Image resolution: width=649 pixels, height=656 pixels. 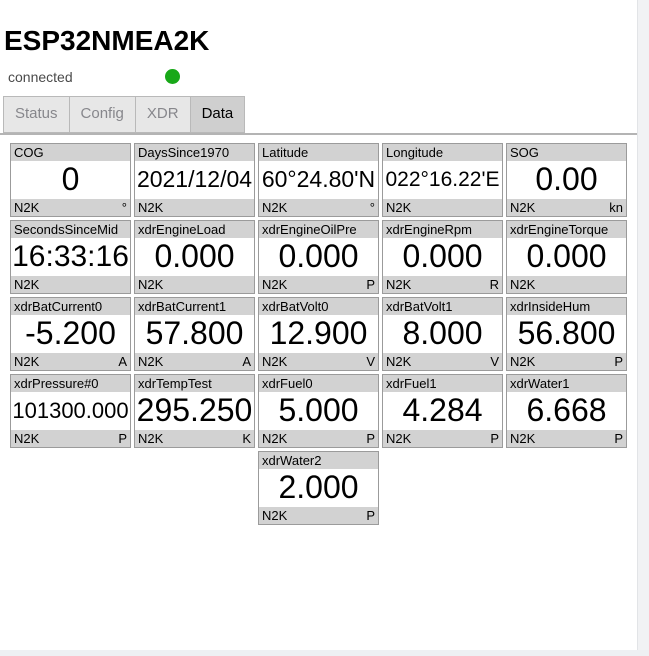 What do you see at coordinates (70, 229) in the screenshot?
I see `data-card-label: SecondsSinceMid` at bounding box center [70, 229].